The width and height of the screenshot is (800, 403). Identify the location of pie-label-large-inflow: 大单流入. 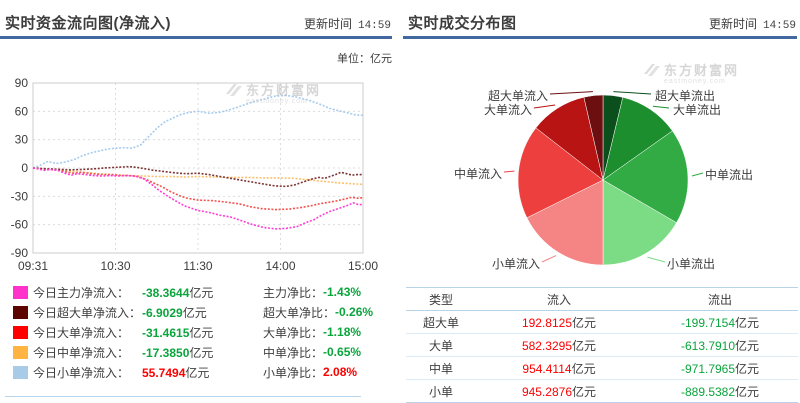
(507, 110).